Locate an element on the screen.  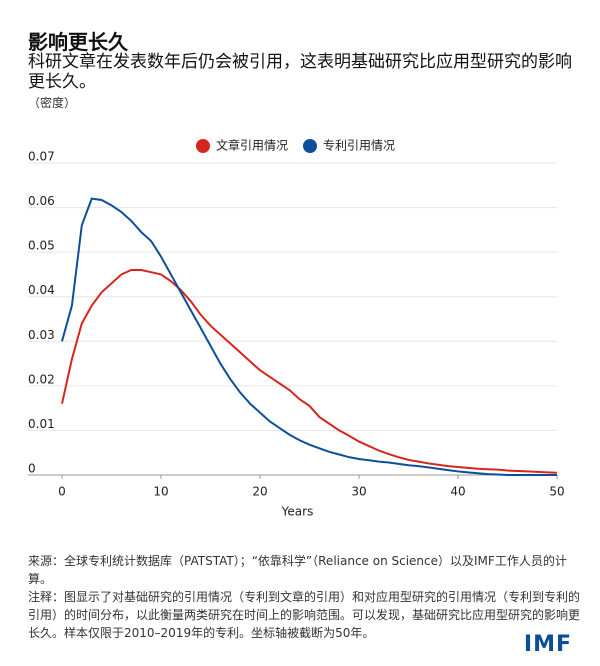
y-tick-label: 0.05 is located at coordinates (41, 246).